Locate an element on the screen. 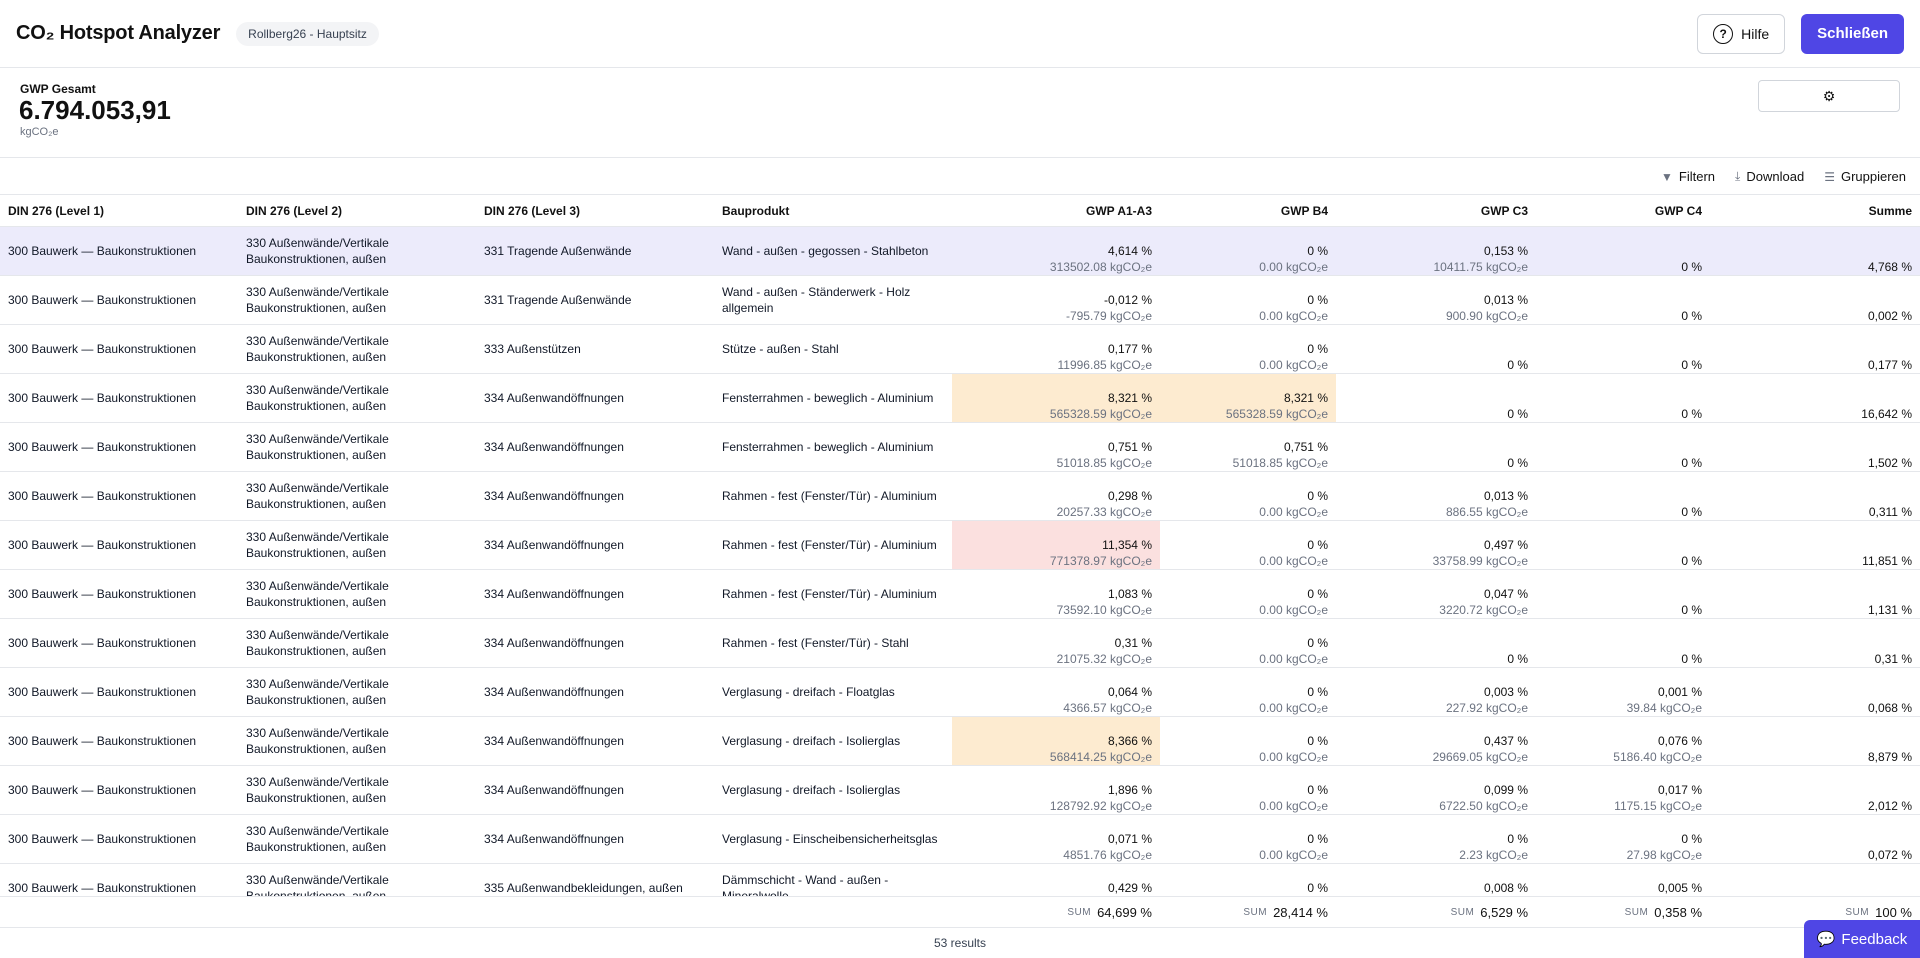 The image size is (1920, 958). col-header-c3: GWP C3 is located at coordinates (1504, 210).